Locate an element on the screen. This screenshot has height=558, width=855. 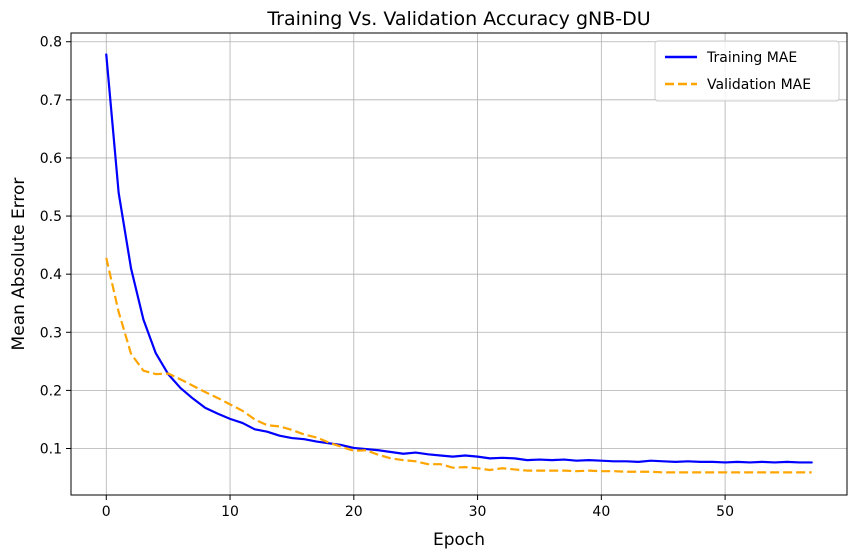
y-tick-label: 0.3 is located at coordinates (51, 333).